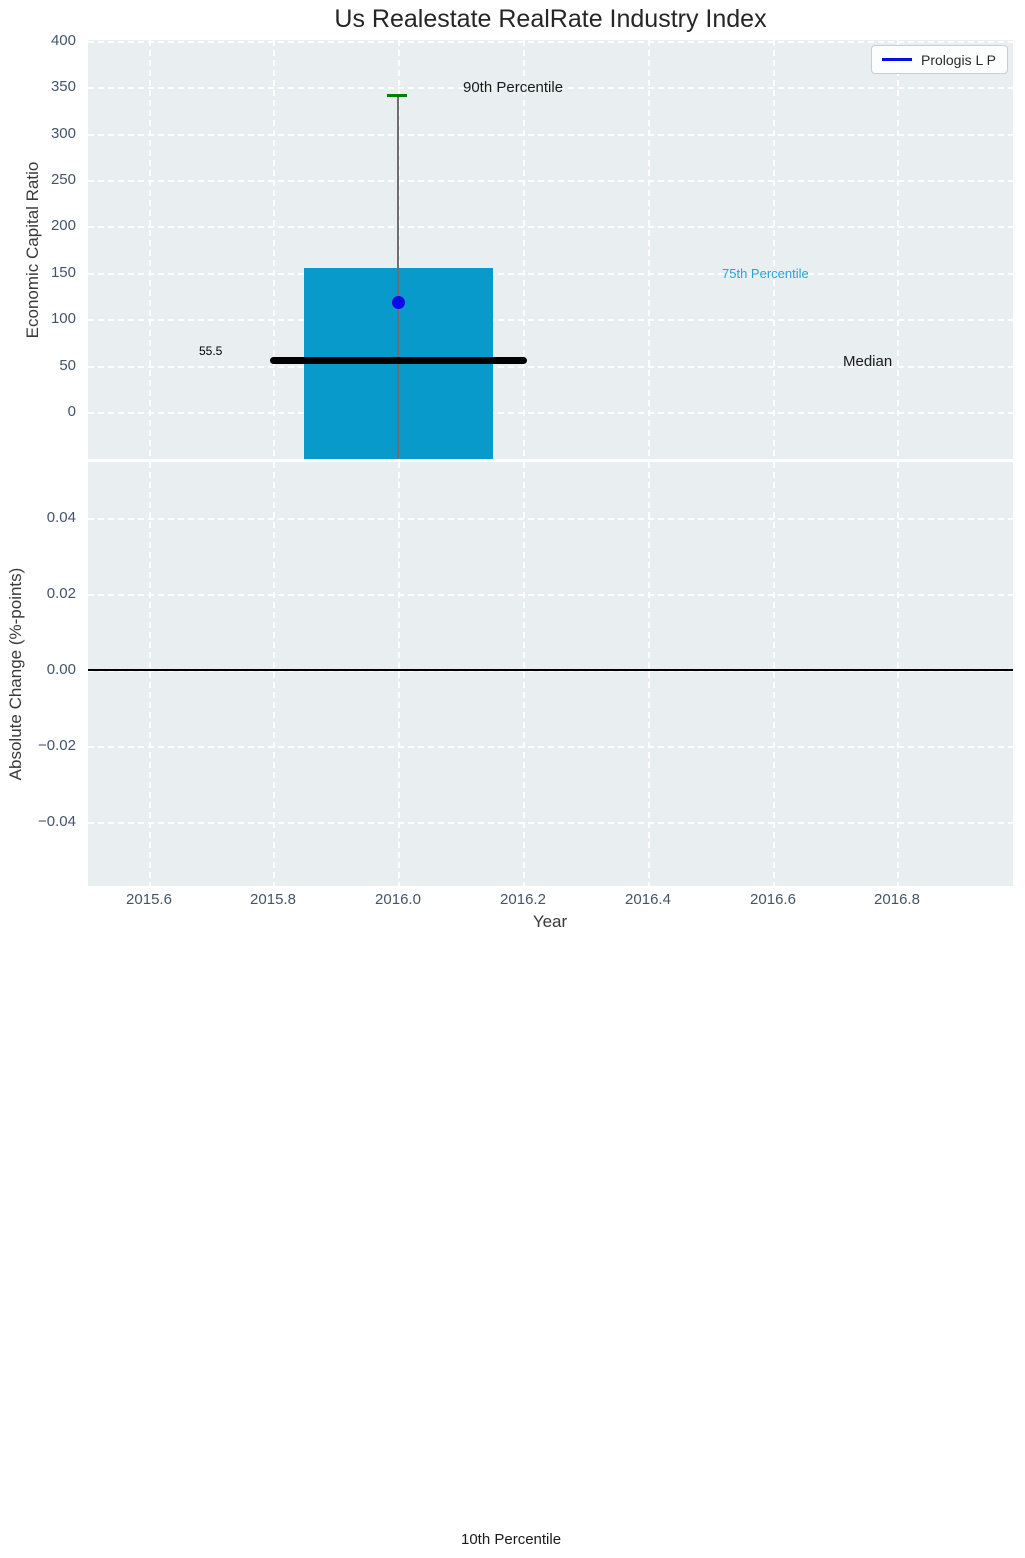 Image resolution: width=1025 pixels, height=1558 pixels. I want to click on legend: Prologis L P, so click(939, 59).